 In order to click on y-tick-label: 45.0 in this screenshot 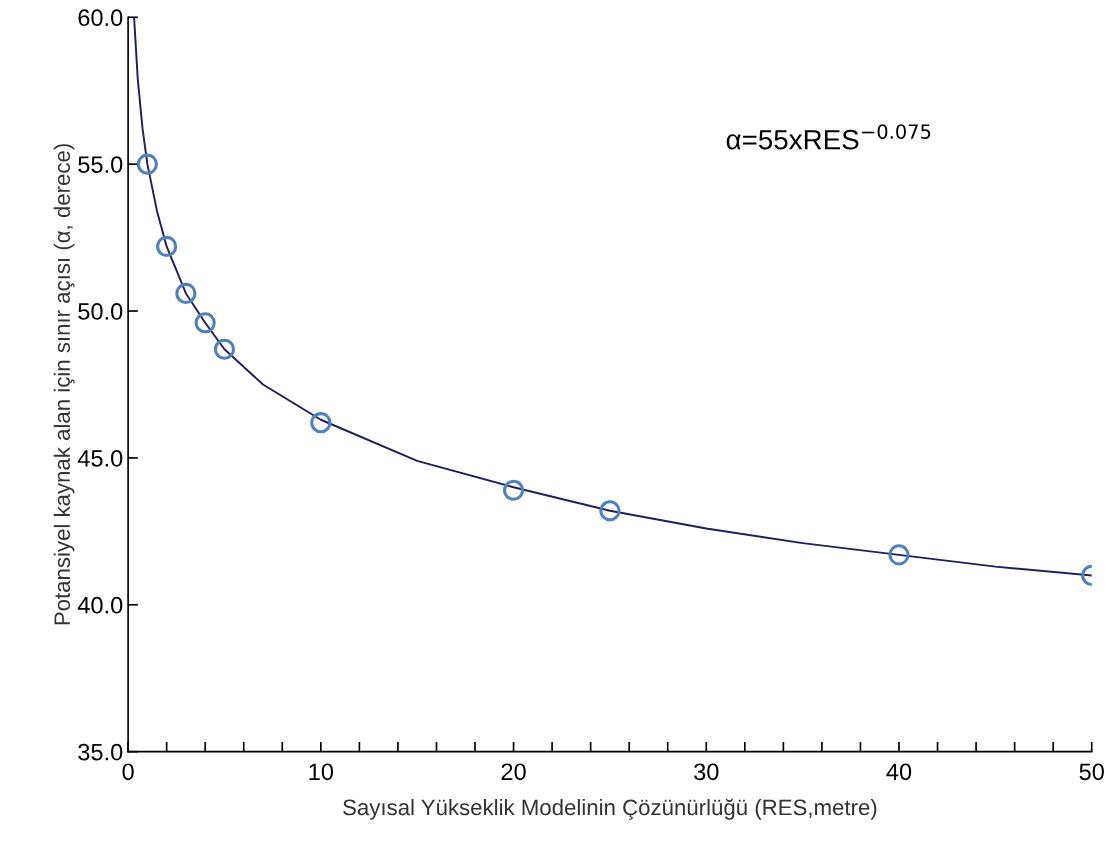, I will do `click(100, 458)`.